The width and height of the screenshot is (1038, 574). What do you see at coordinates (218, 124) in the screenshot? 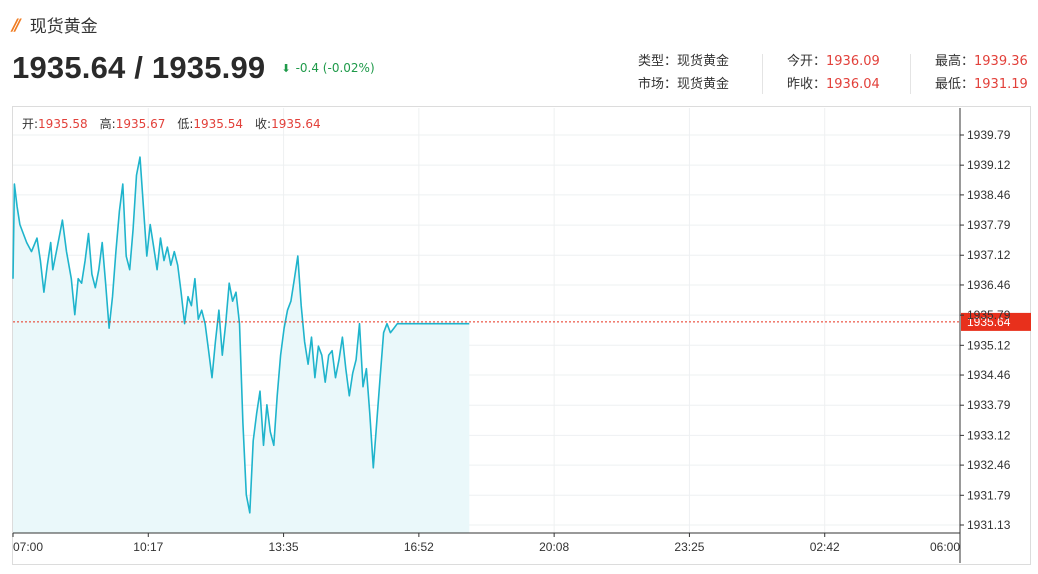
I see `ohlc-low-value: 1935.54` at bounding box center [218, 124].